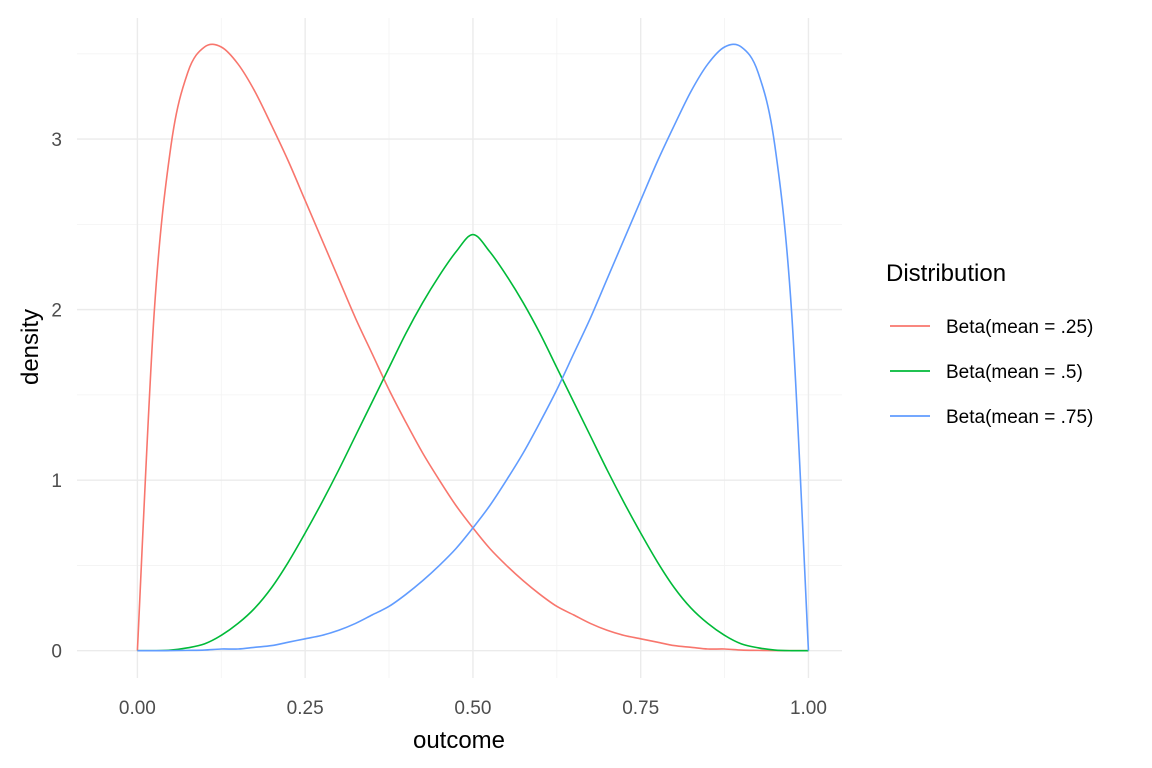 The width and height of the screenshot is (1152, 768). What do you see at coordinates (30, 347) in the screenshot?
I see `y-axis-title: density` at bounding box center [30, 347].